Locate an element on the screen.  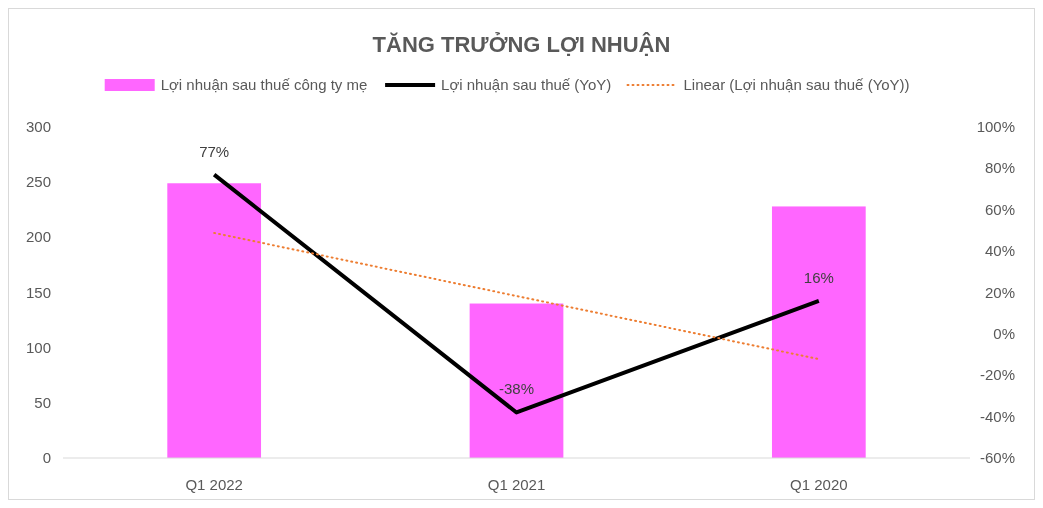
x-tick-label: Q1 2021 is located at coordinates (516, 484).